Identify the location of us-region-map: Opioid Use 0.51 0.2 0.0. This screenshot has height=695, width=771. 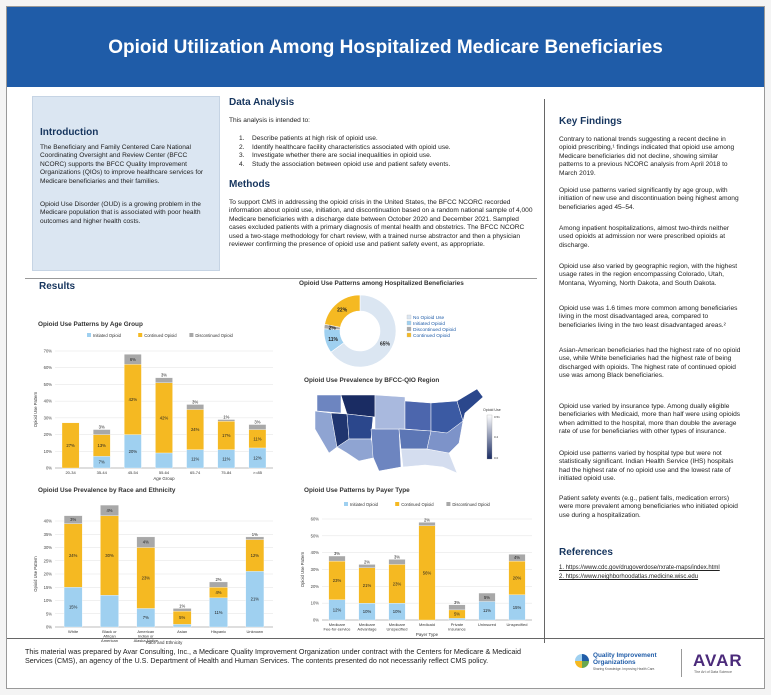
(407, 431).